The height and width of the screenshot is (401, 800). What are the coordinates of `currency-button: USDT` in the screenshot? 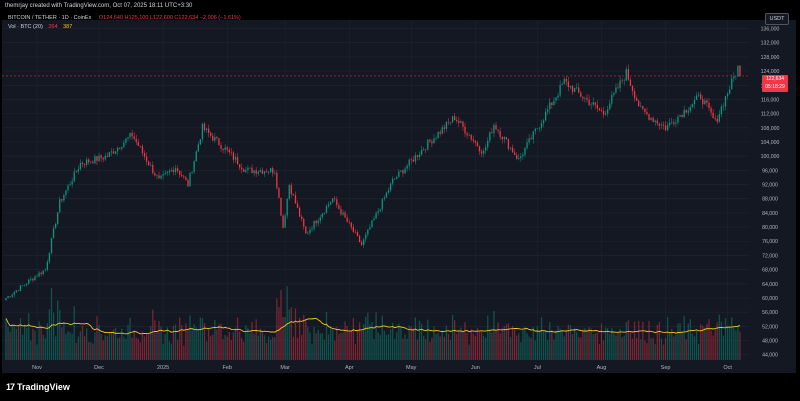 It's located at (777, 19).